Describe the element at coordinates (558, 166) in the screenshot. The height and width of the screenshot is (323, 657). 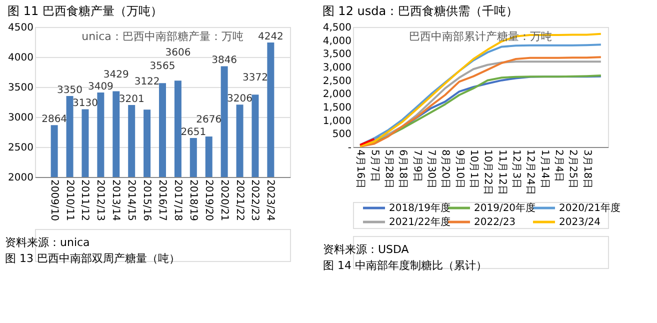
I see `x-tick-label: 2月4日` at that location.